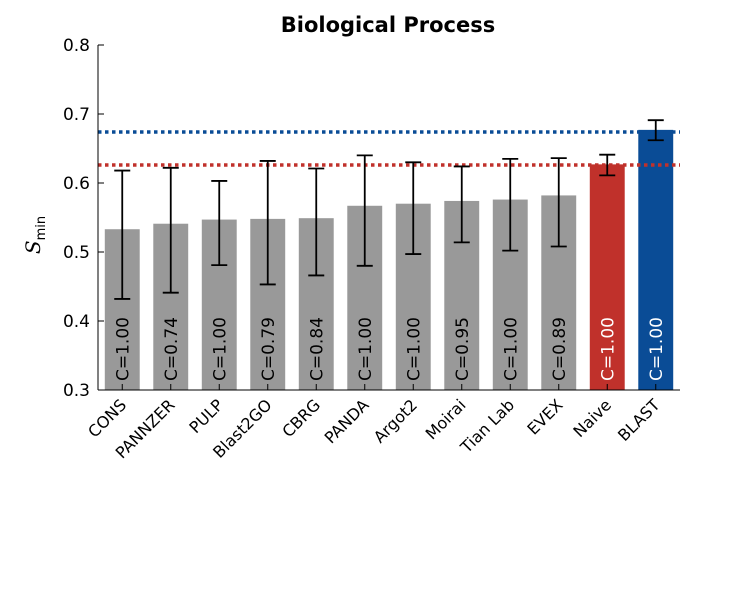 This screenshot has width=750, height=600. What do you see at coordinates (76, 184) in the screenshot?
I see `y-tick-label: 0.6` at bounding box center [76, 184].